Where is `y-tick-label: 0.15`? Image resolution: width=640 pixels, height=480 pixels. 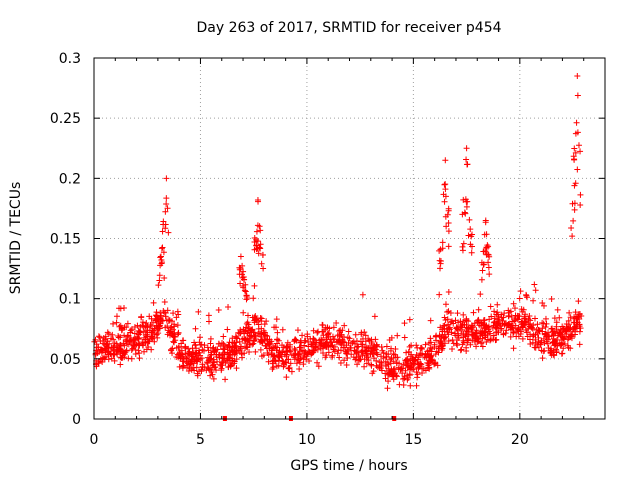 y-tick-label: 0.15 is located at coordinates (65, 240).